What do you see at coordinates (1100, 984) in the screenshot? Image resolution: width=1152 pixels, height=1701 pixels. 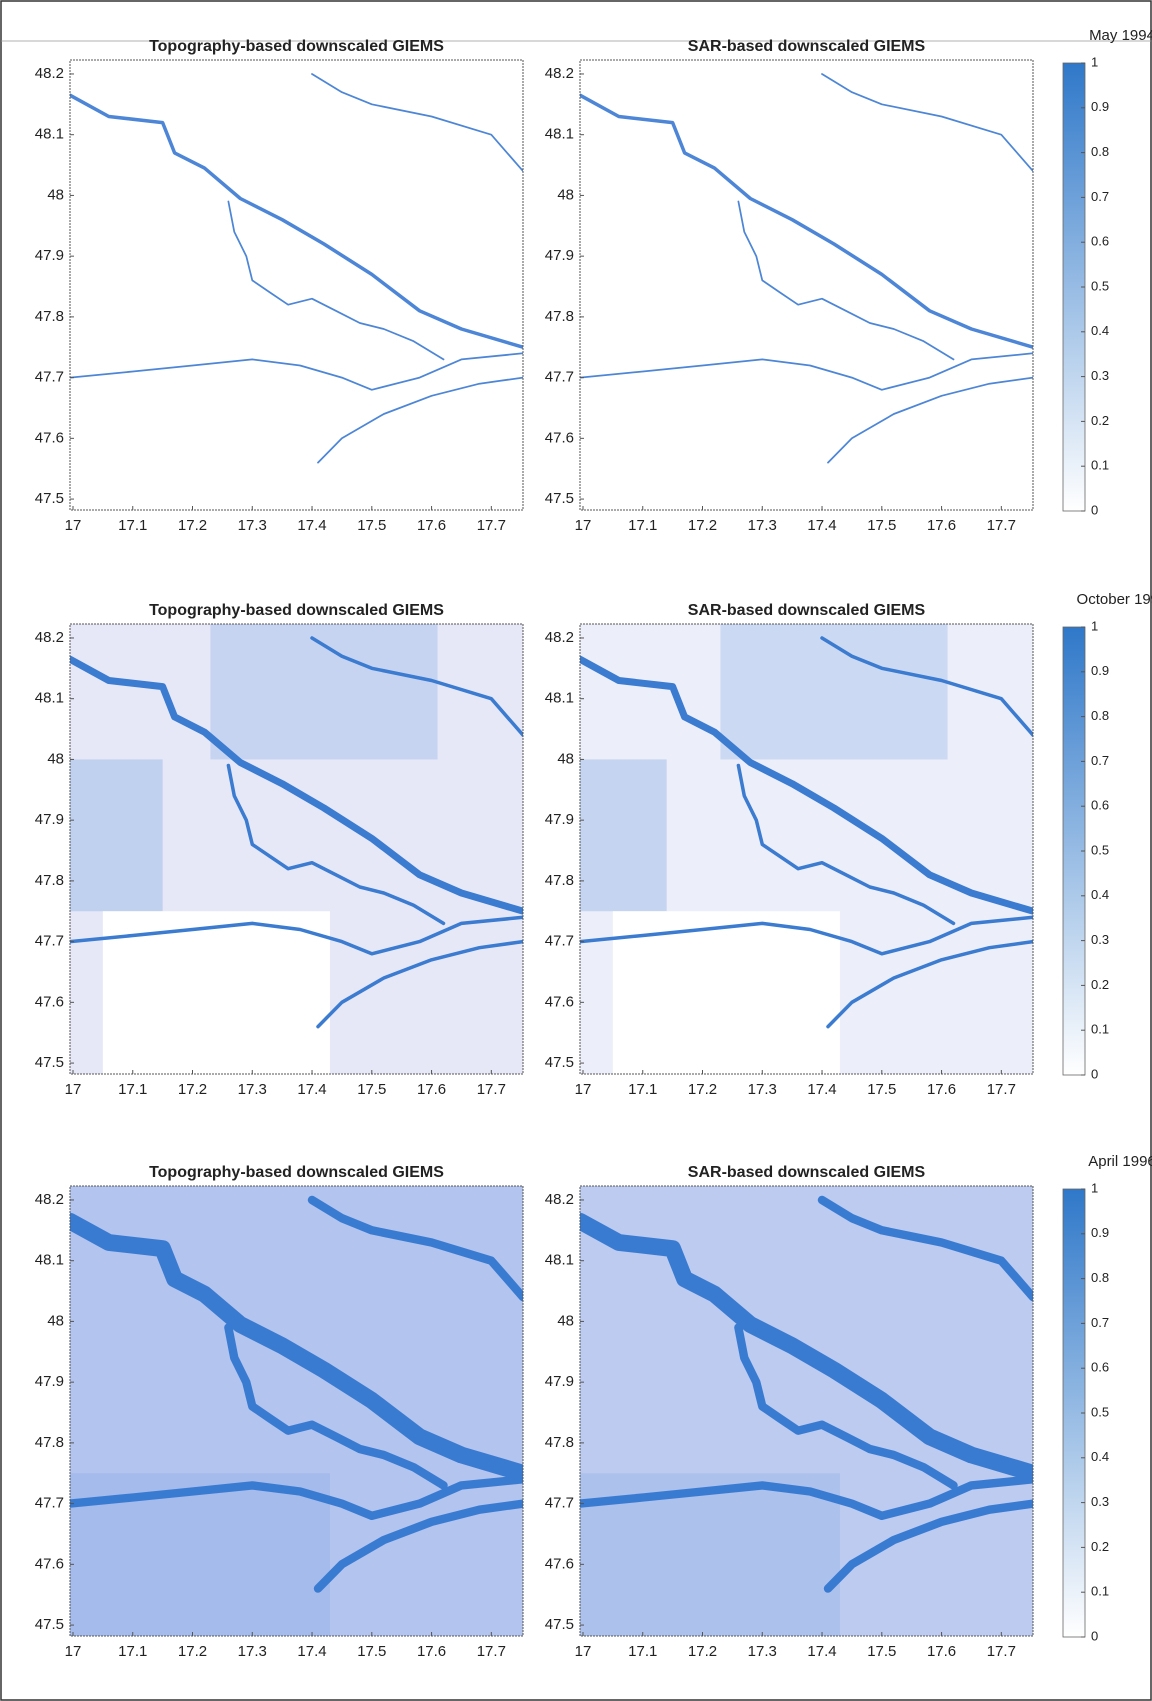 I see `colorbar-tick-label: 0.2` at bounding box center [1100, 984].